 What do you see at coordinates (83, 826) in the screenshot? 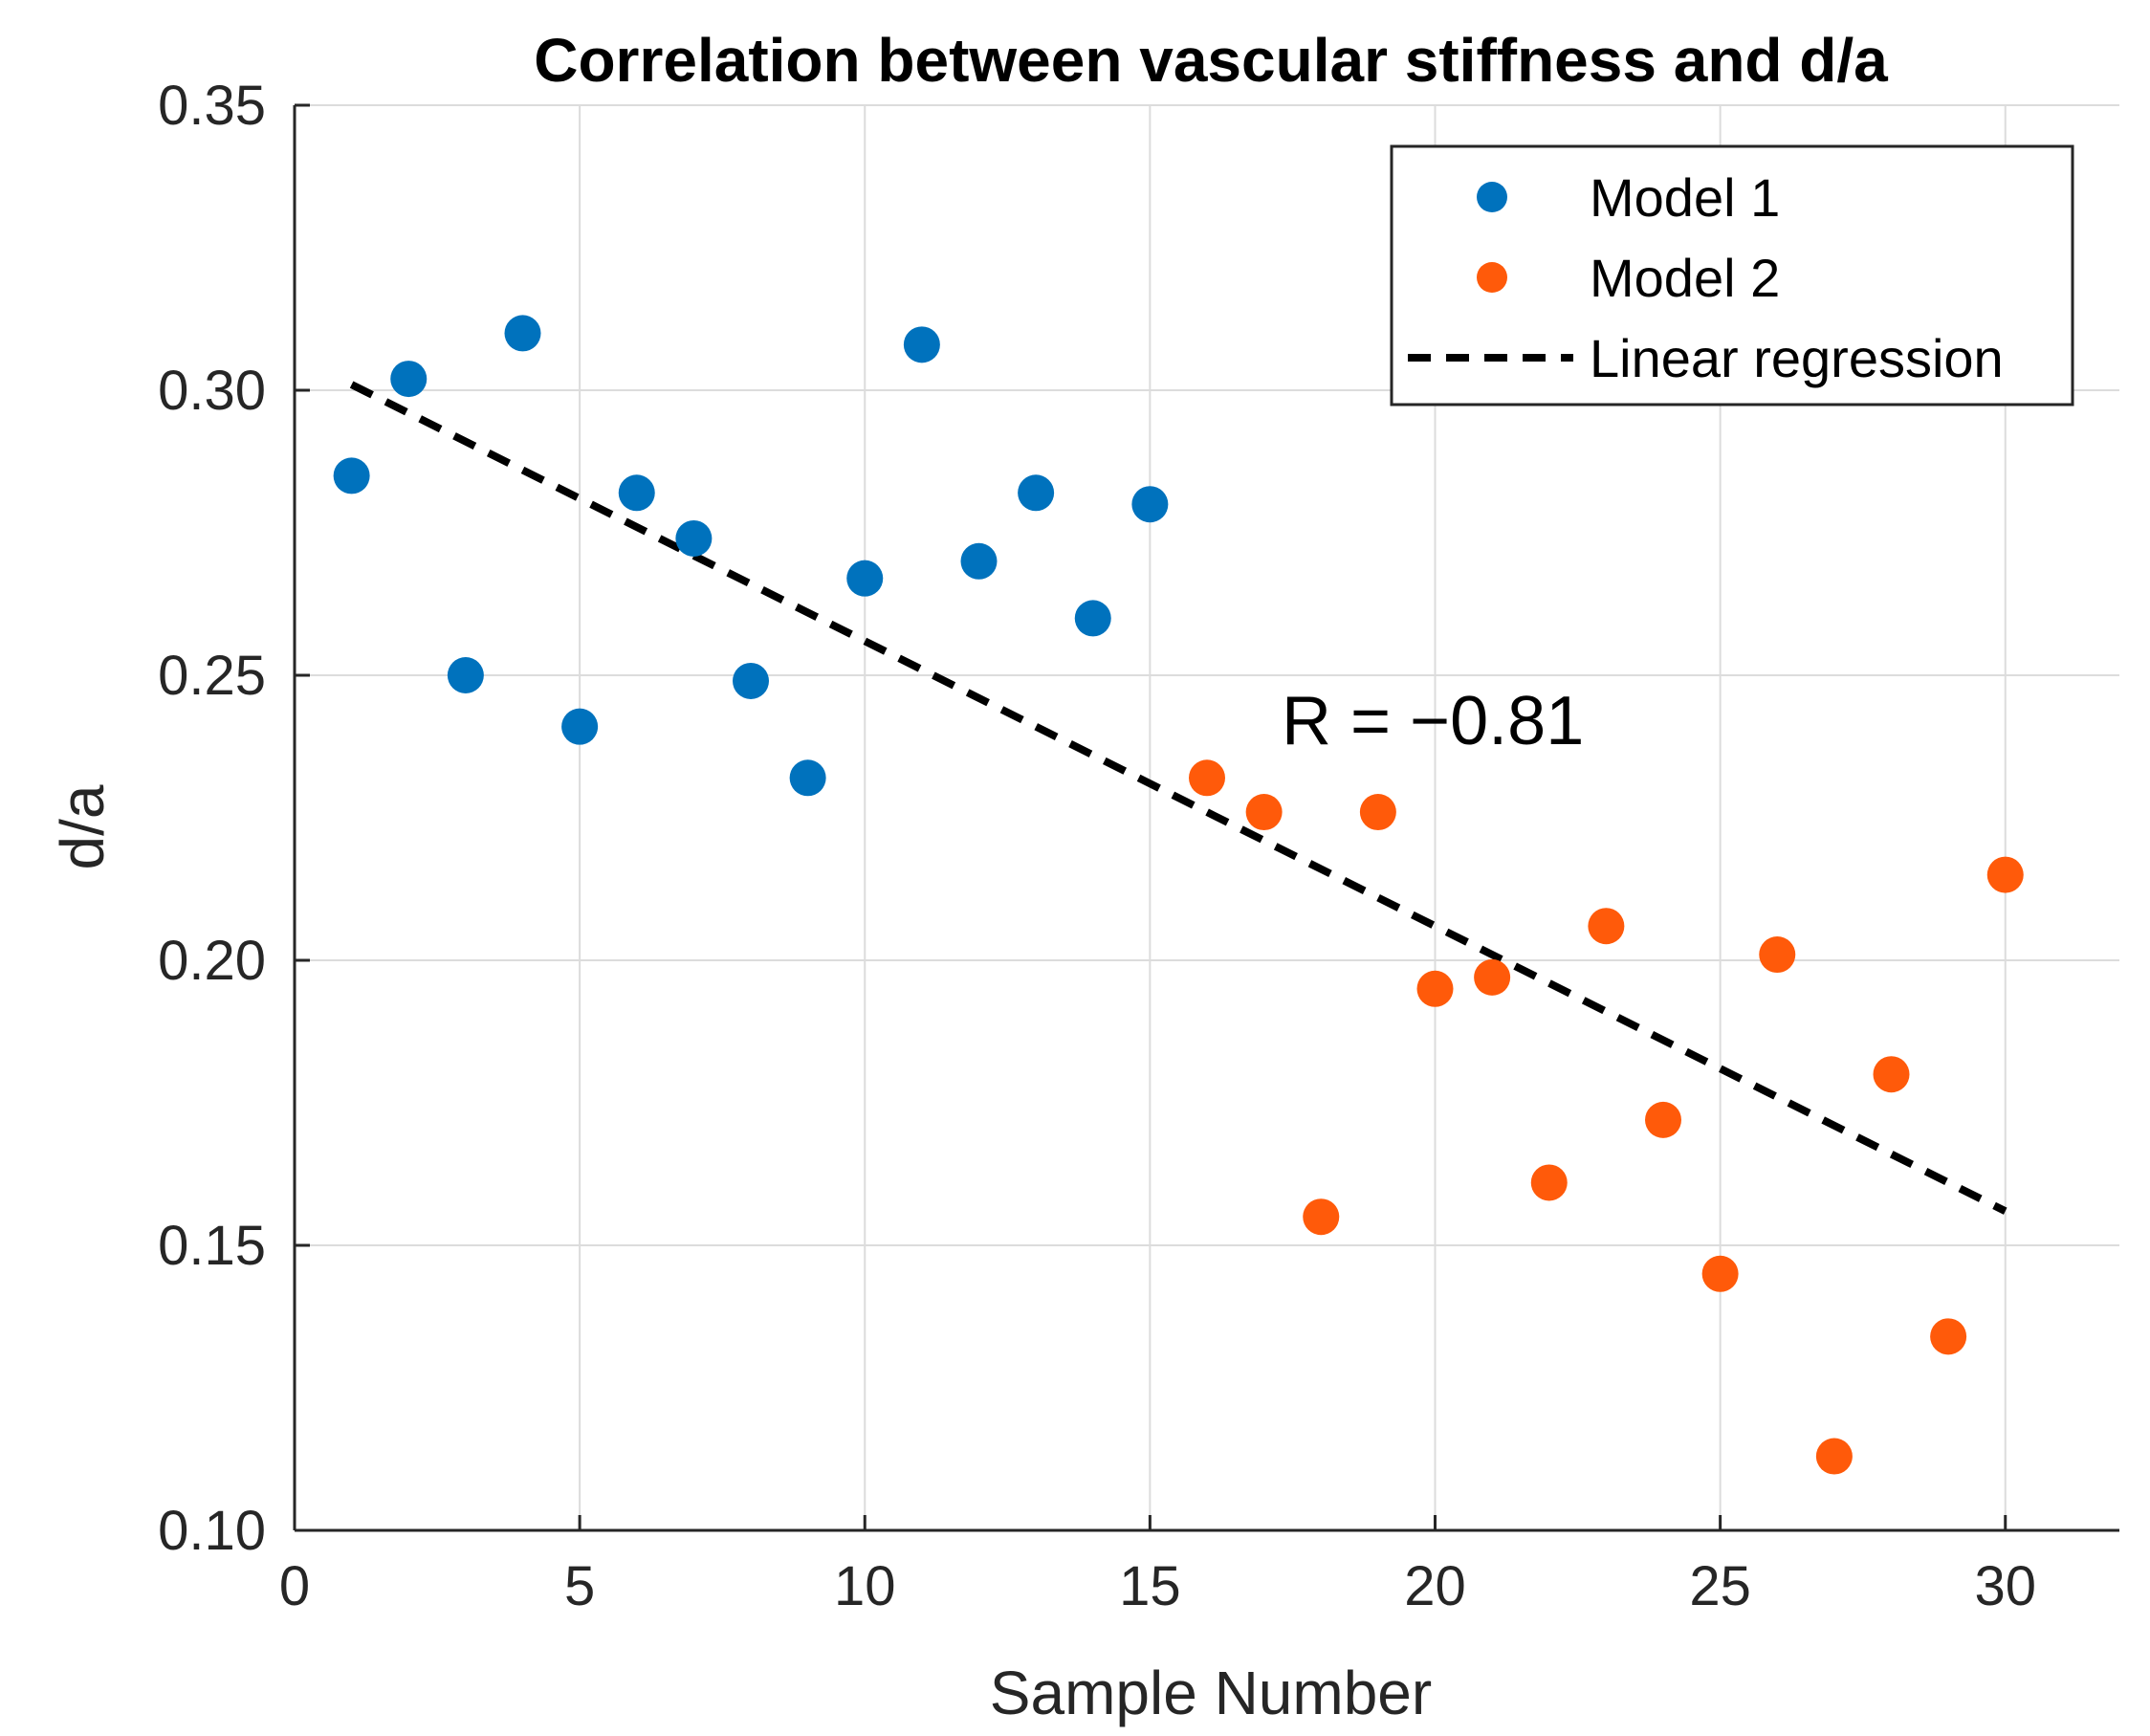
I see `y-axis-label: d/a` at bounding box center [83, 826].